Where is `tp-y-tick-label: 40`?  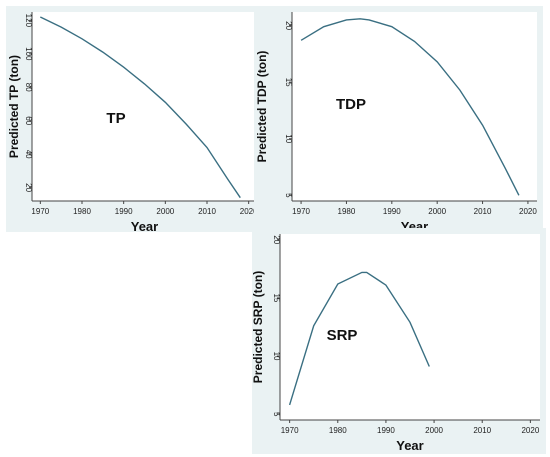
tp-y-tick-label: 40 is located at coordinates (28, 154).